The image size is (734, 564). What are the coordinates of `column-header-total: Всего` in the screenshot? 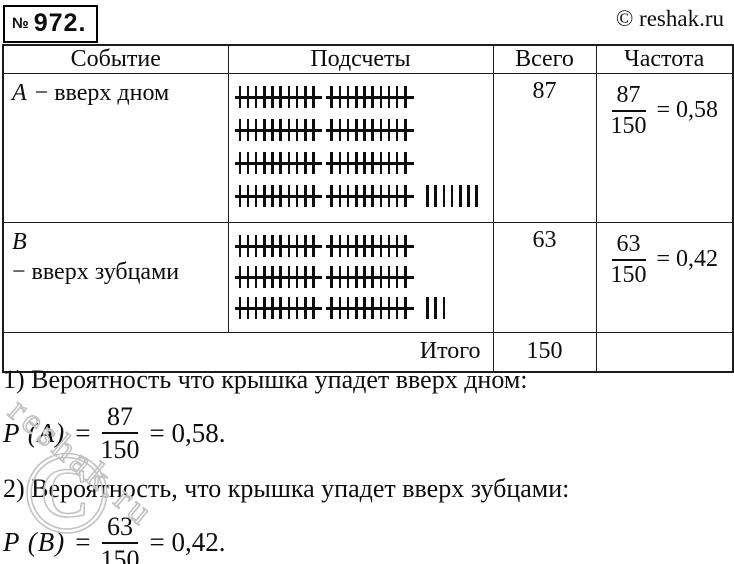 It's located at (544, 59).